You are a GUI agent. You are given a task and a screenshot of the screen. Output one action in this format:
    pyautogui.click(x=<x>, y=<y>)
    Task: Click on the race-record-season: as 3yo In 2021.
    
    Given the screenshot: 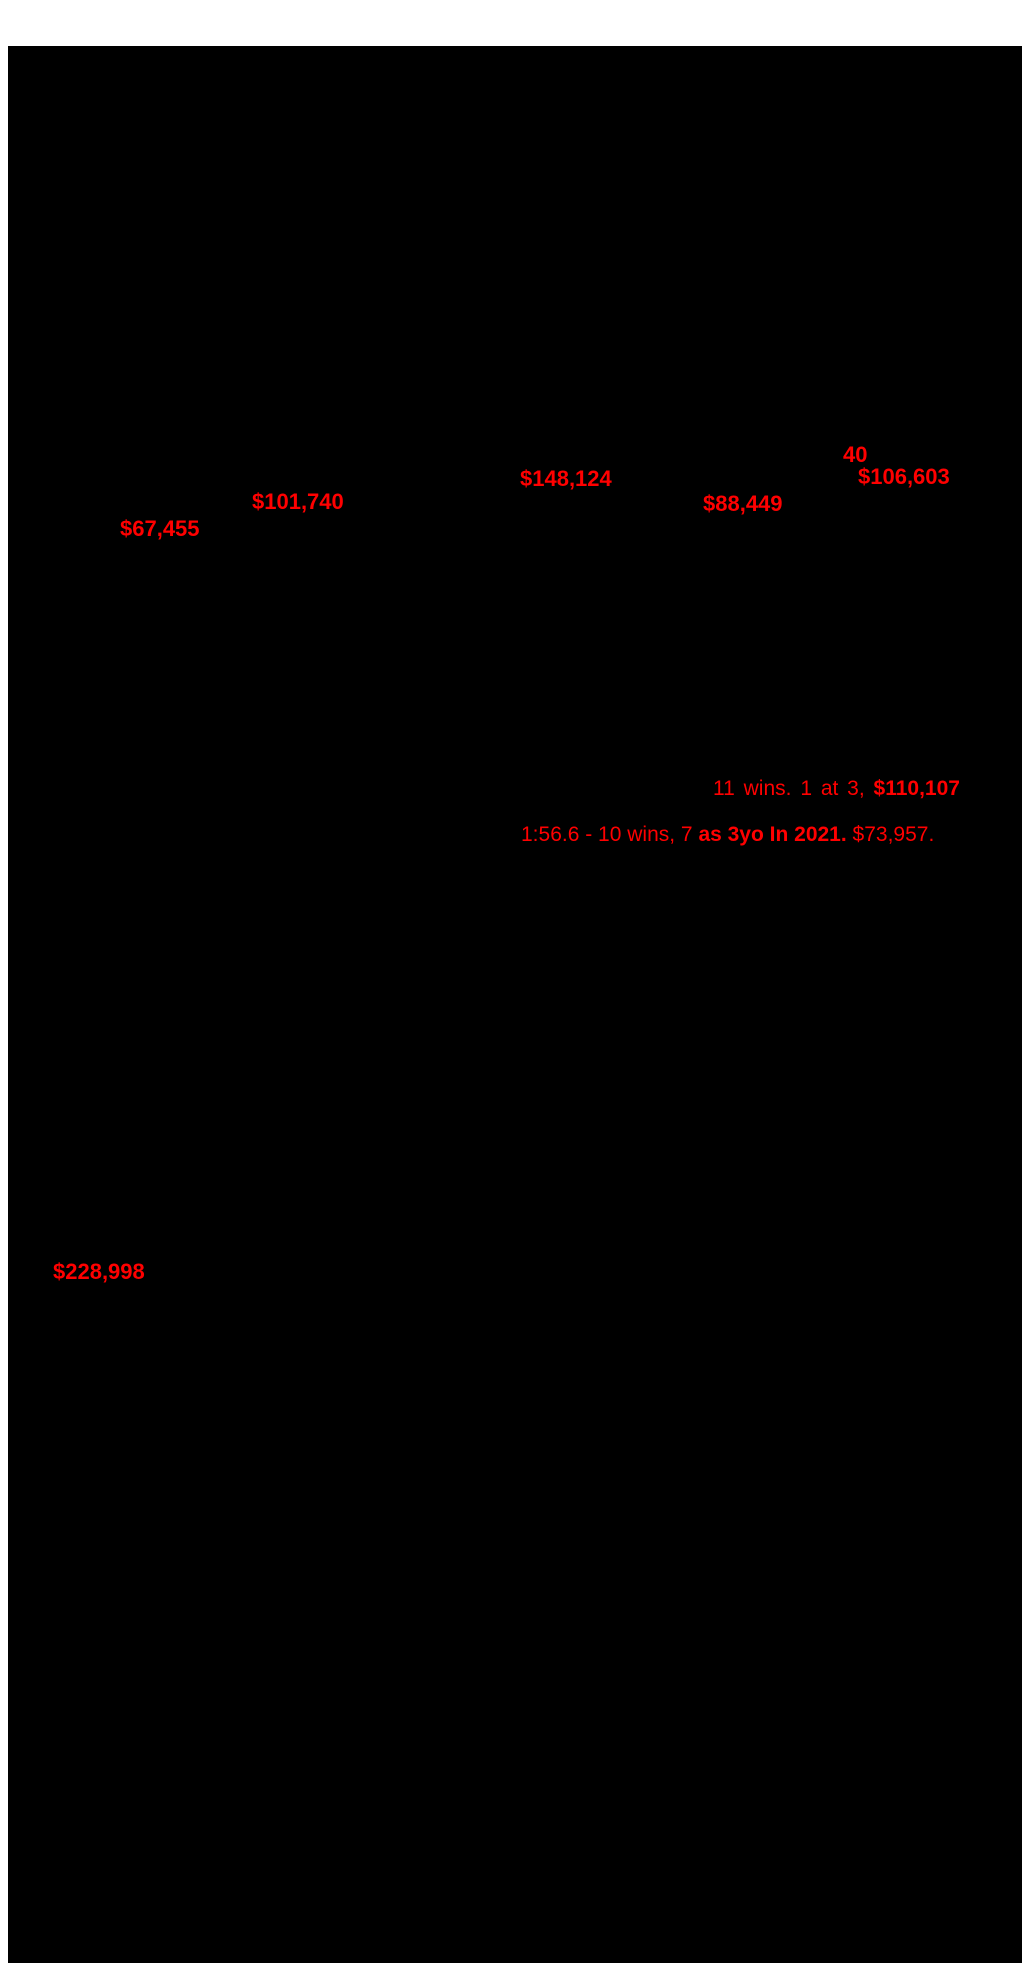 What is the action you would take?
    pyautogui.click(x=772, y=834)
    